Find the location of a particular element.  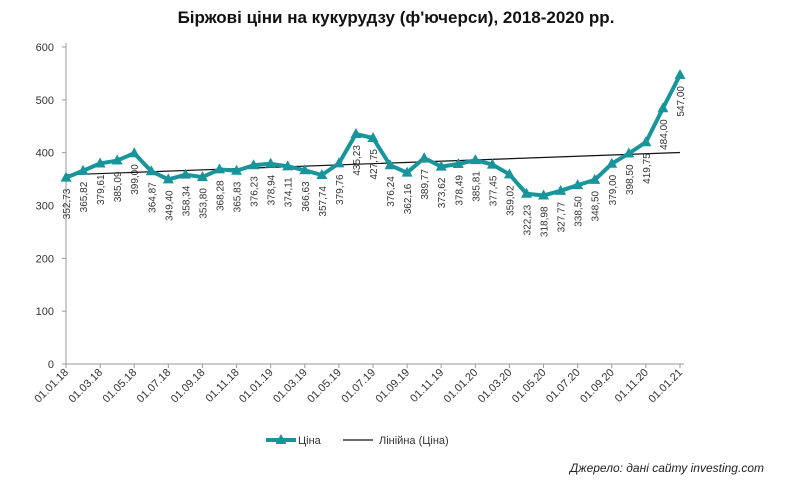

x-tick-label: 01.01.19 is located at coordinates (256, 386).